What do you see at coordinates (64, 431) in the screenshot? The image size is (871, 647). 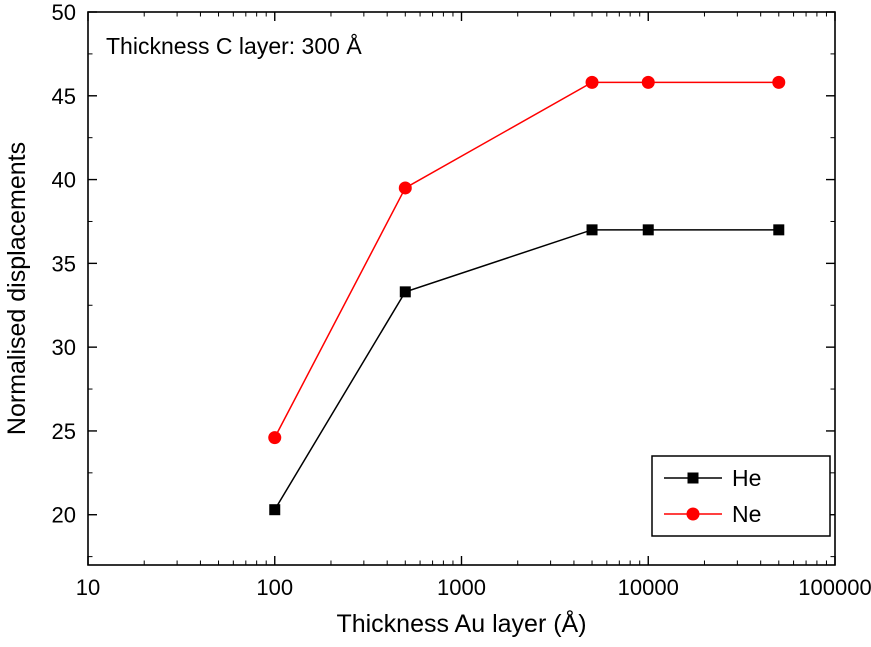 I see `y-tick-label: 25` at bounding box center [64, 431].